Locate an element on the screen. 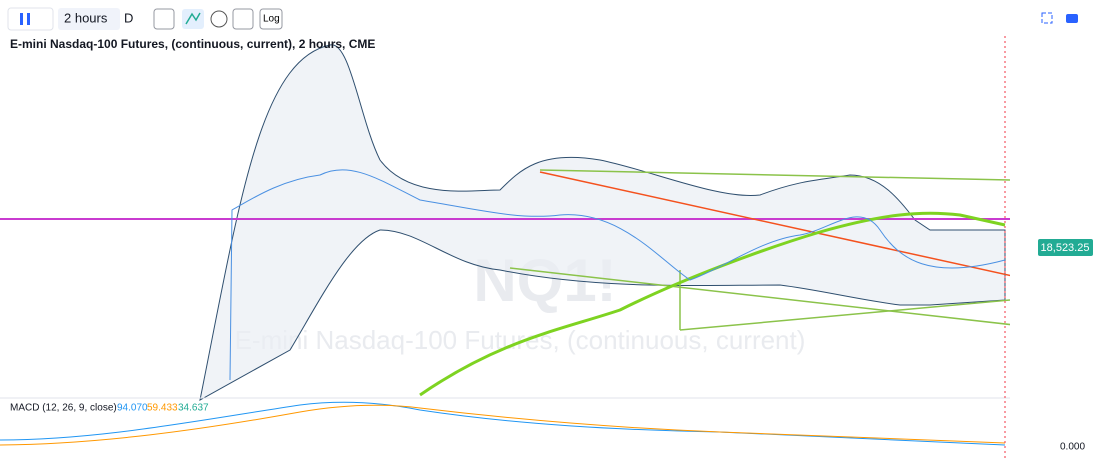 This screenshot has height=464, width=1100. camera-button is located at coordinates (1072, 18).